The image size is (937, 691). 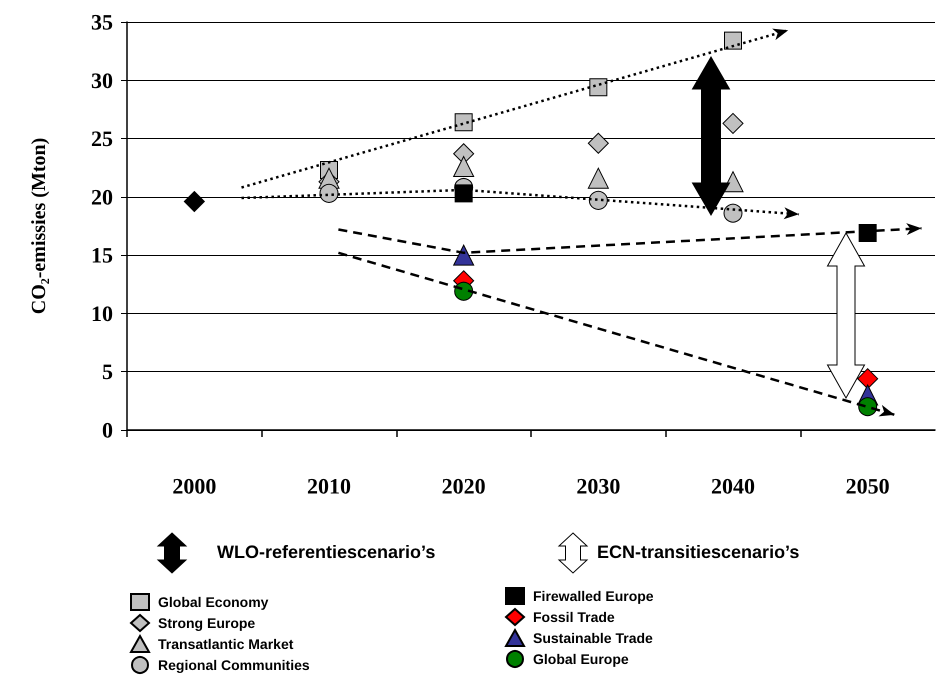 What do you see at coordinates (207, 623) in the screenshot?
I see `legend-label: Strong Europe` at bounding box center [207, 623].